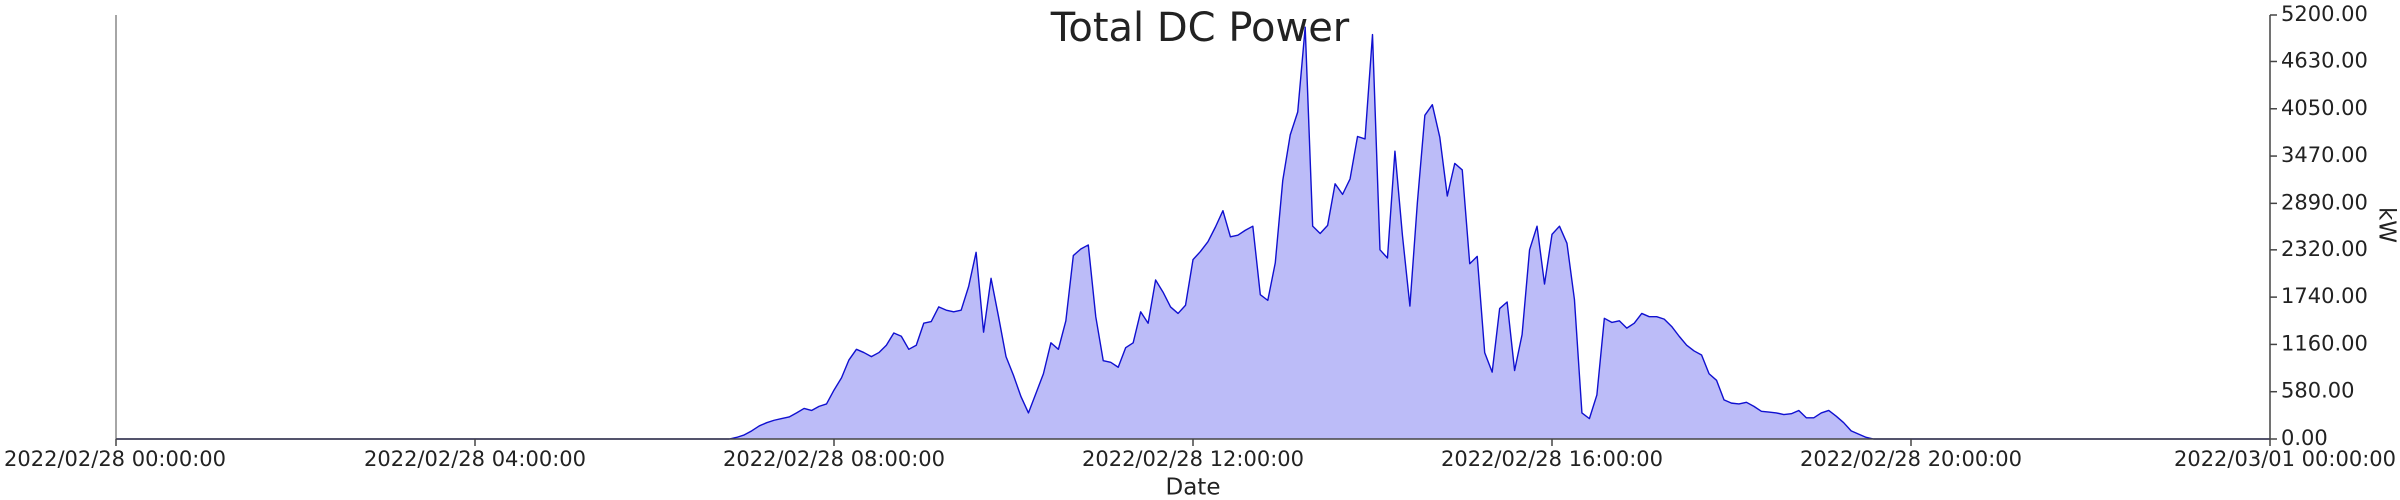  Describe the element at coordinates (1193, 459) in the screenshot. I see `x-tick-label: 2022/02/28 12:00:00` at that location.